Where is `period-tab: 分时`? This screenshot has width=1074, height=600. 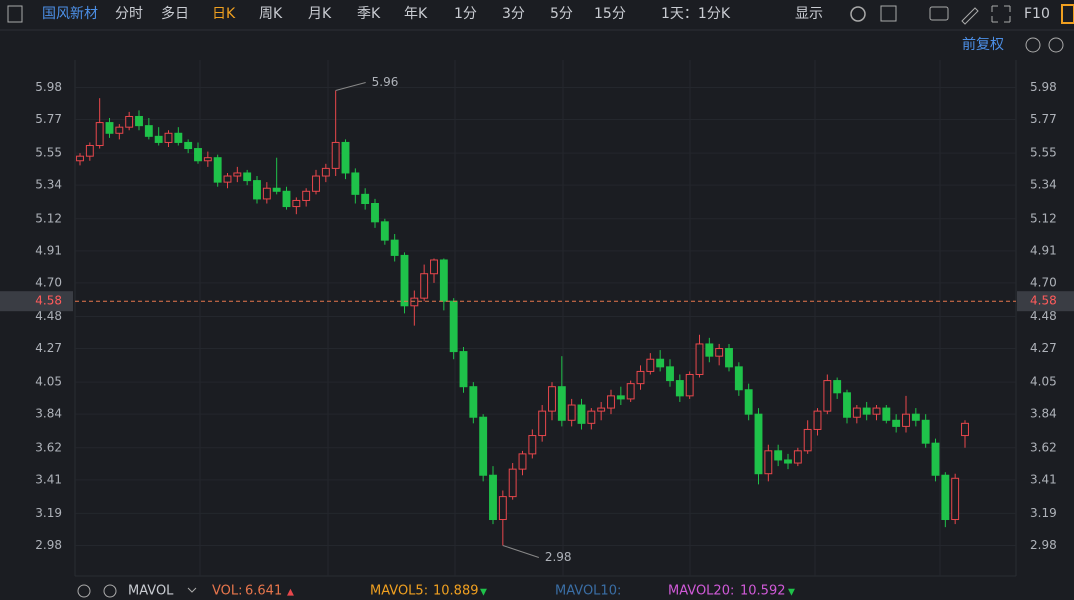
period-tab: 分时 is located at coordinates (129, 14).